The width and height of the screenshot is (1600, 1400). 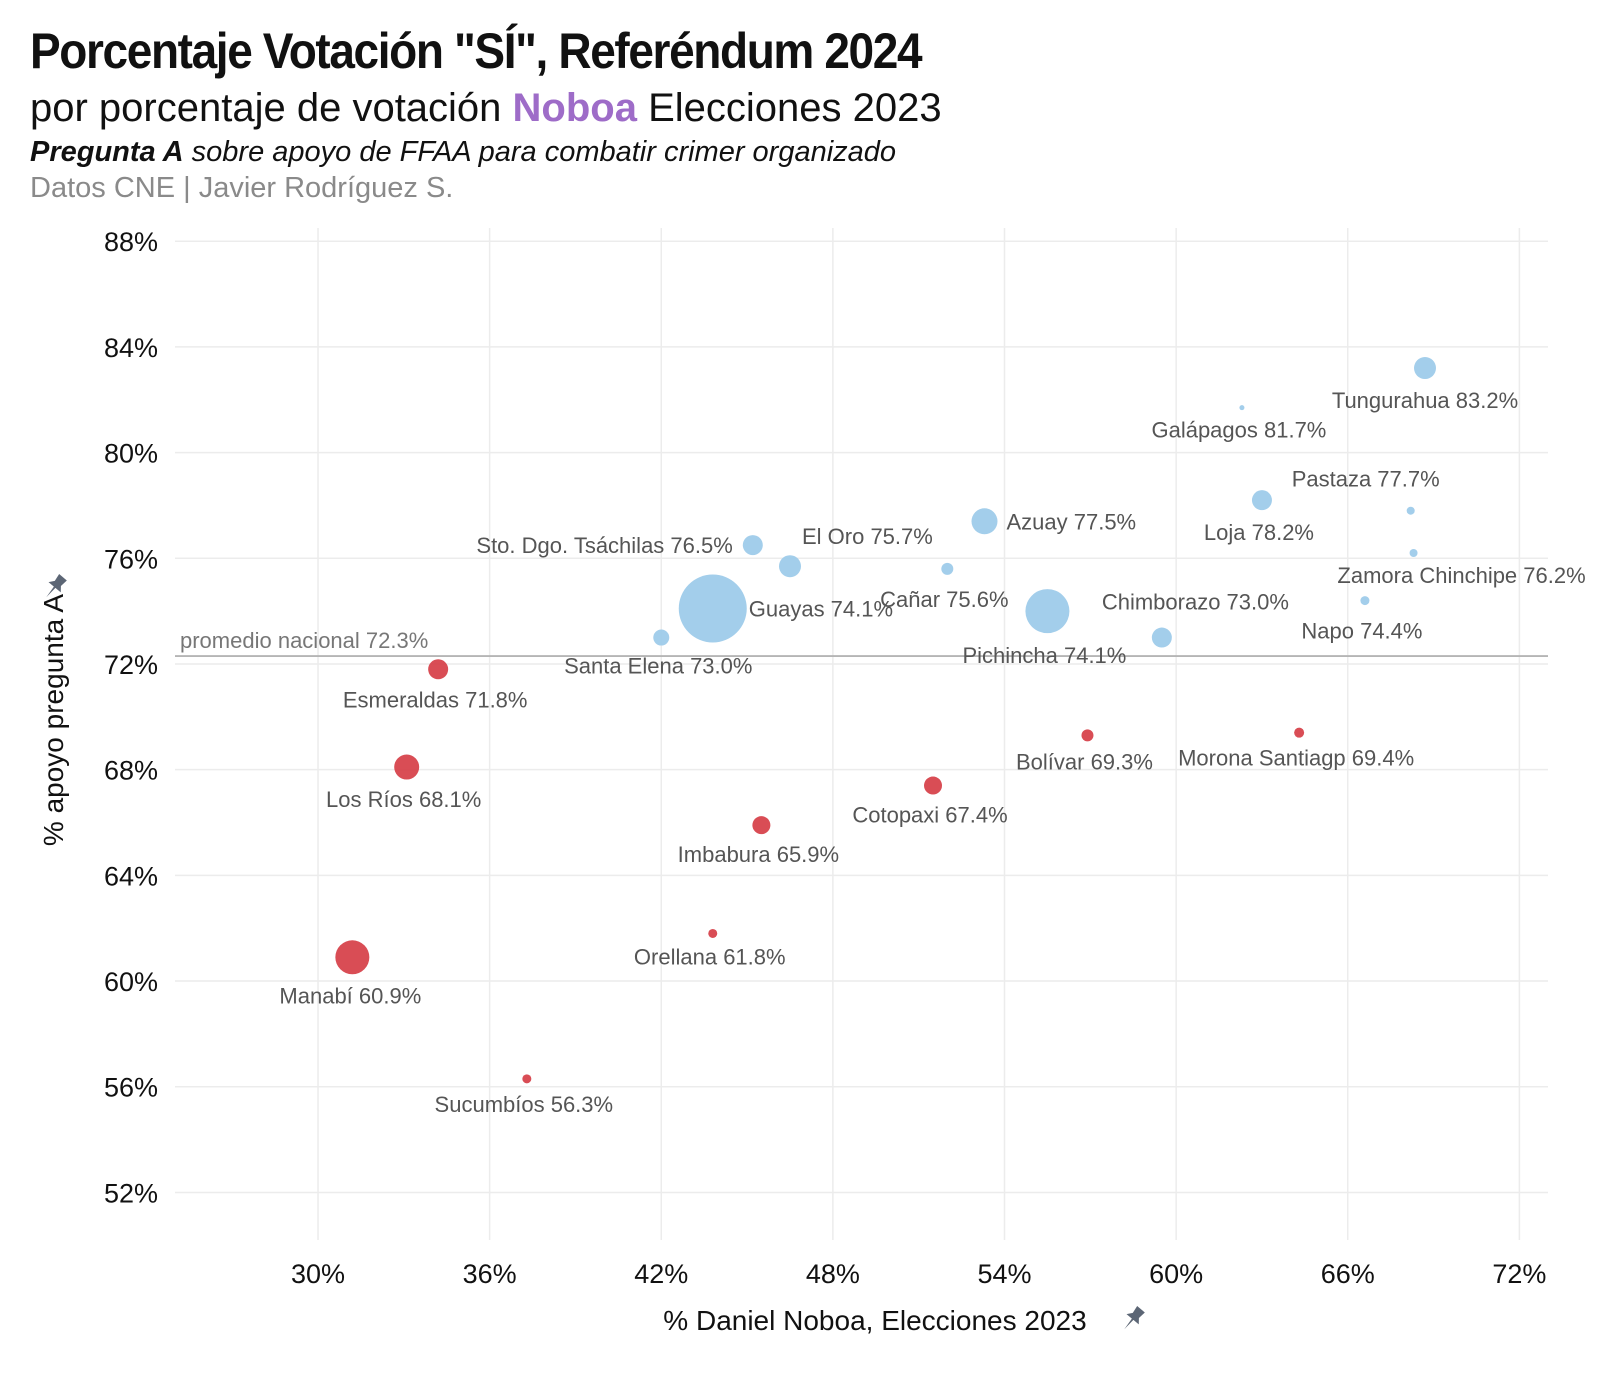 I want to click on point-guayas, so click(x=712, y=608).